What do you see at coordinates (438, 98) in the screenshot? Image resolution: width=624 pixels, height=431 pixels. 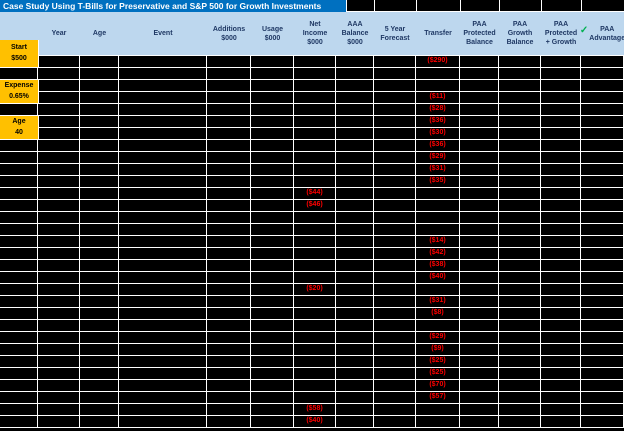 I see `cell-transfer: ($11)` at bounding box center [438, 98].